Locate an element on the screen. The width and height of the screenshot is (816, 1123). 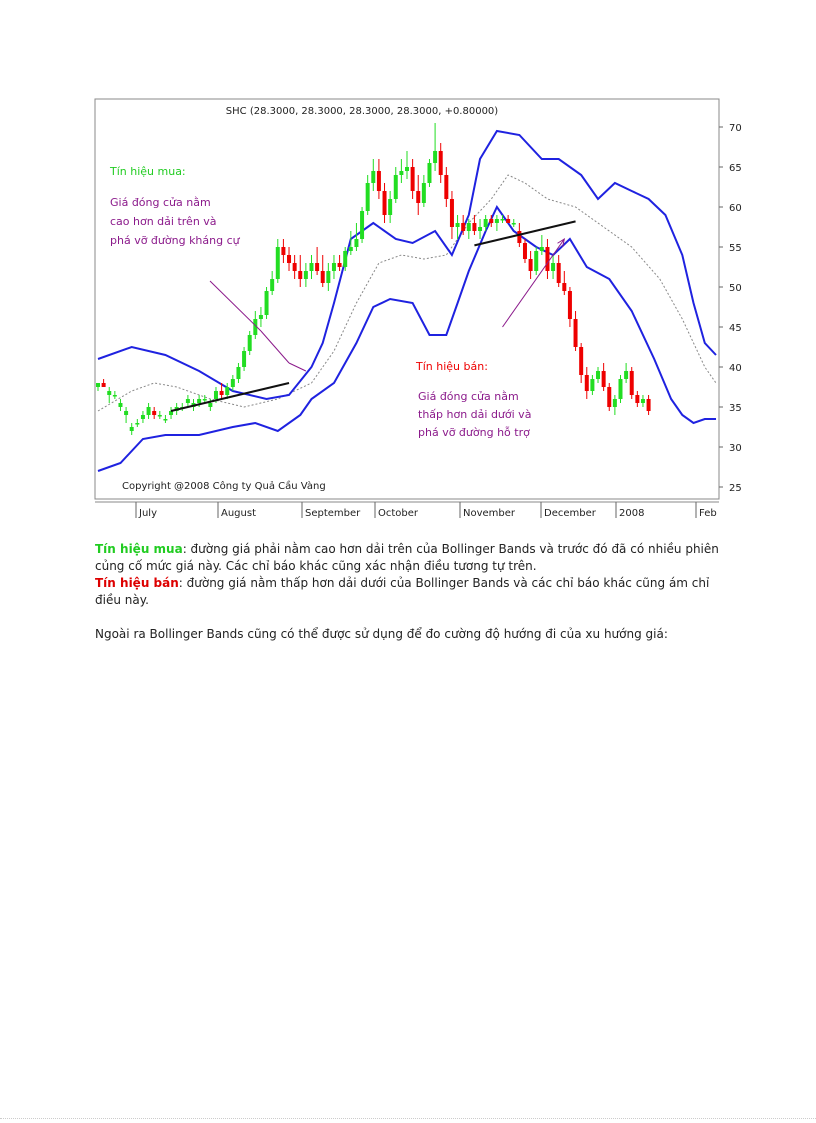
y-tick-label: 50 is located at coordinates (735, 288).